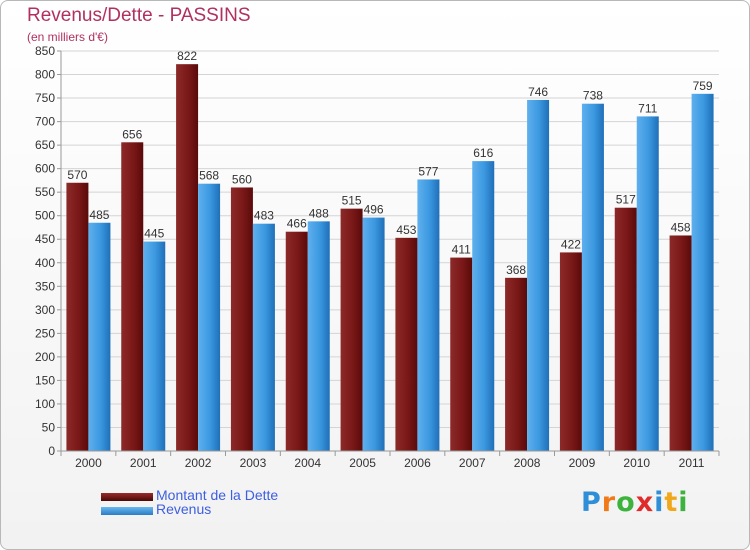 Image resolution: width=750 pixels, height=550 pixels. What do you see at coordinates (154, 234) in the screenshot?
I see `data-label: 445` at bounding box center [154, 234].